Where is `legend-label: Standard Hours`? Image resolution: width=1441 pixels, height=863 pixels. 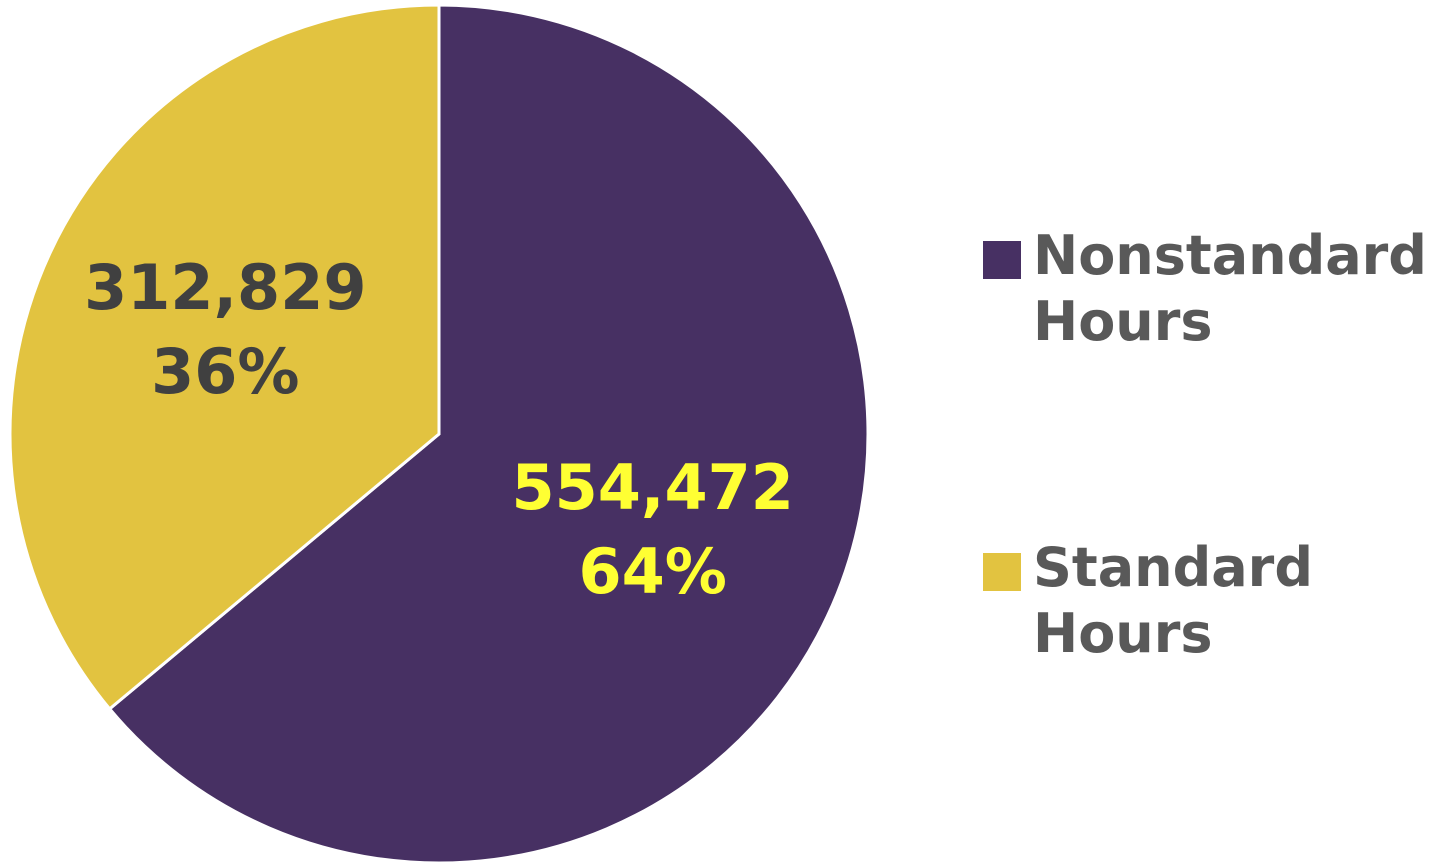
legend-label: Standard Hours is located at coordinates (1173, 600).